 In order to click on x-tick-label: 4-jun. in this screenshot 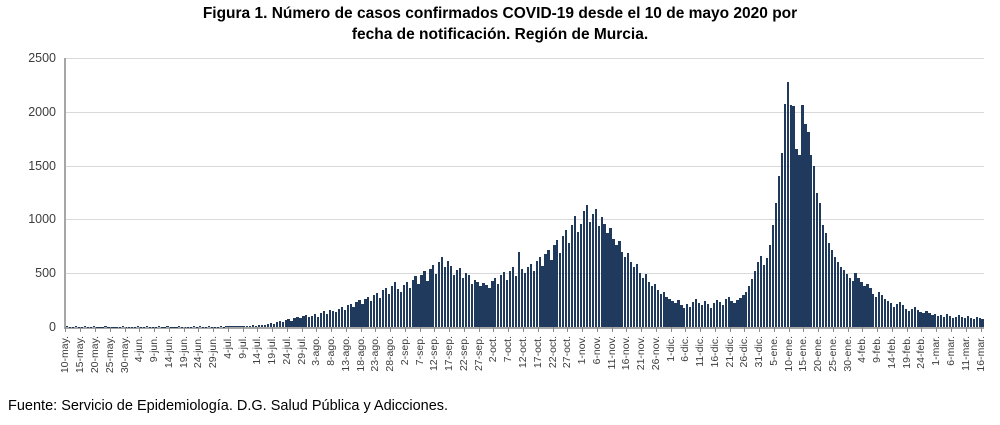, I will do `click(139, 349)`.